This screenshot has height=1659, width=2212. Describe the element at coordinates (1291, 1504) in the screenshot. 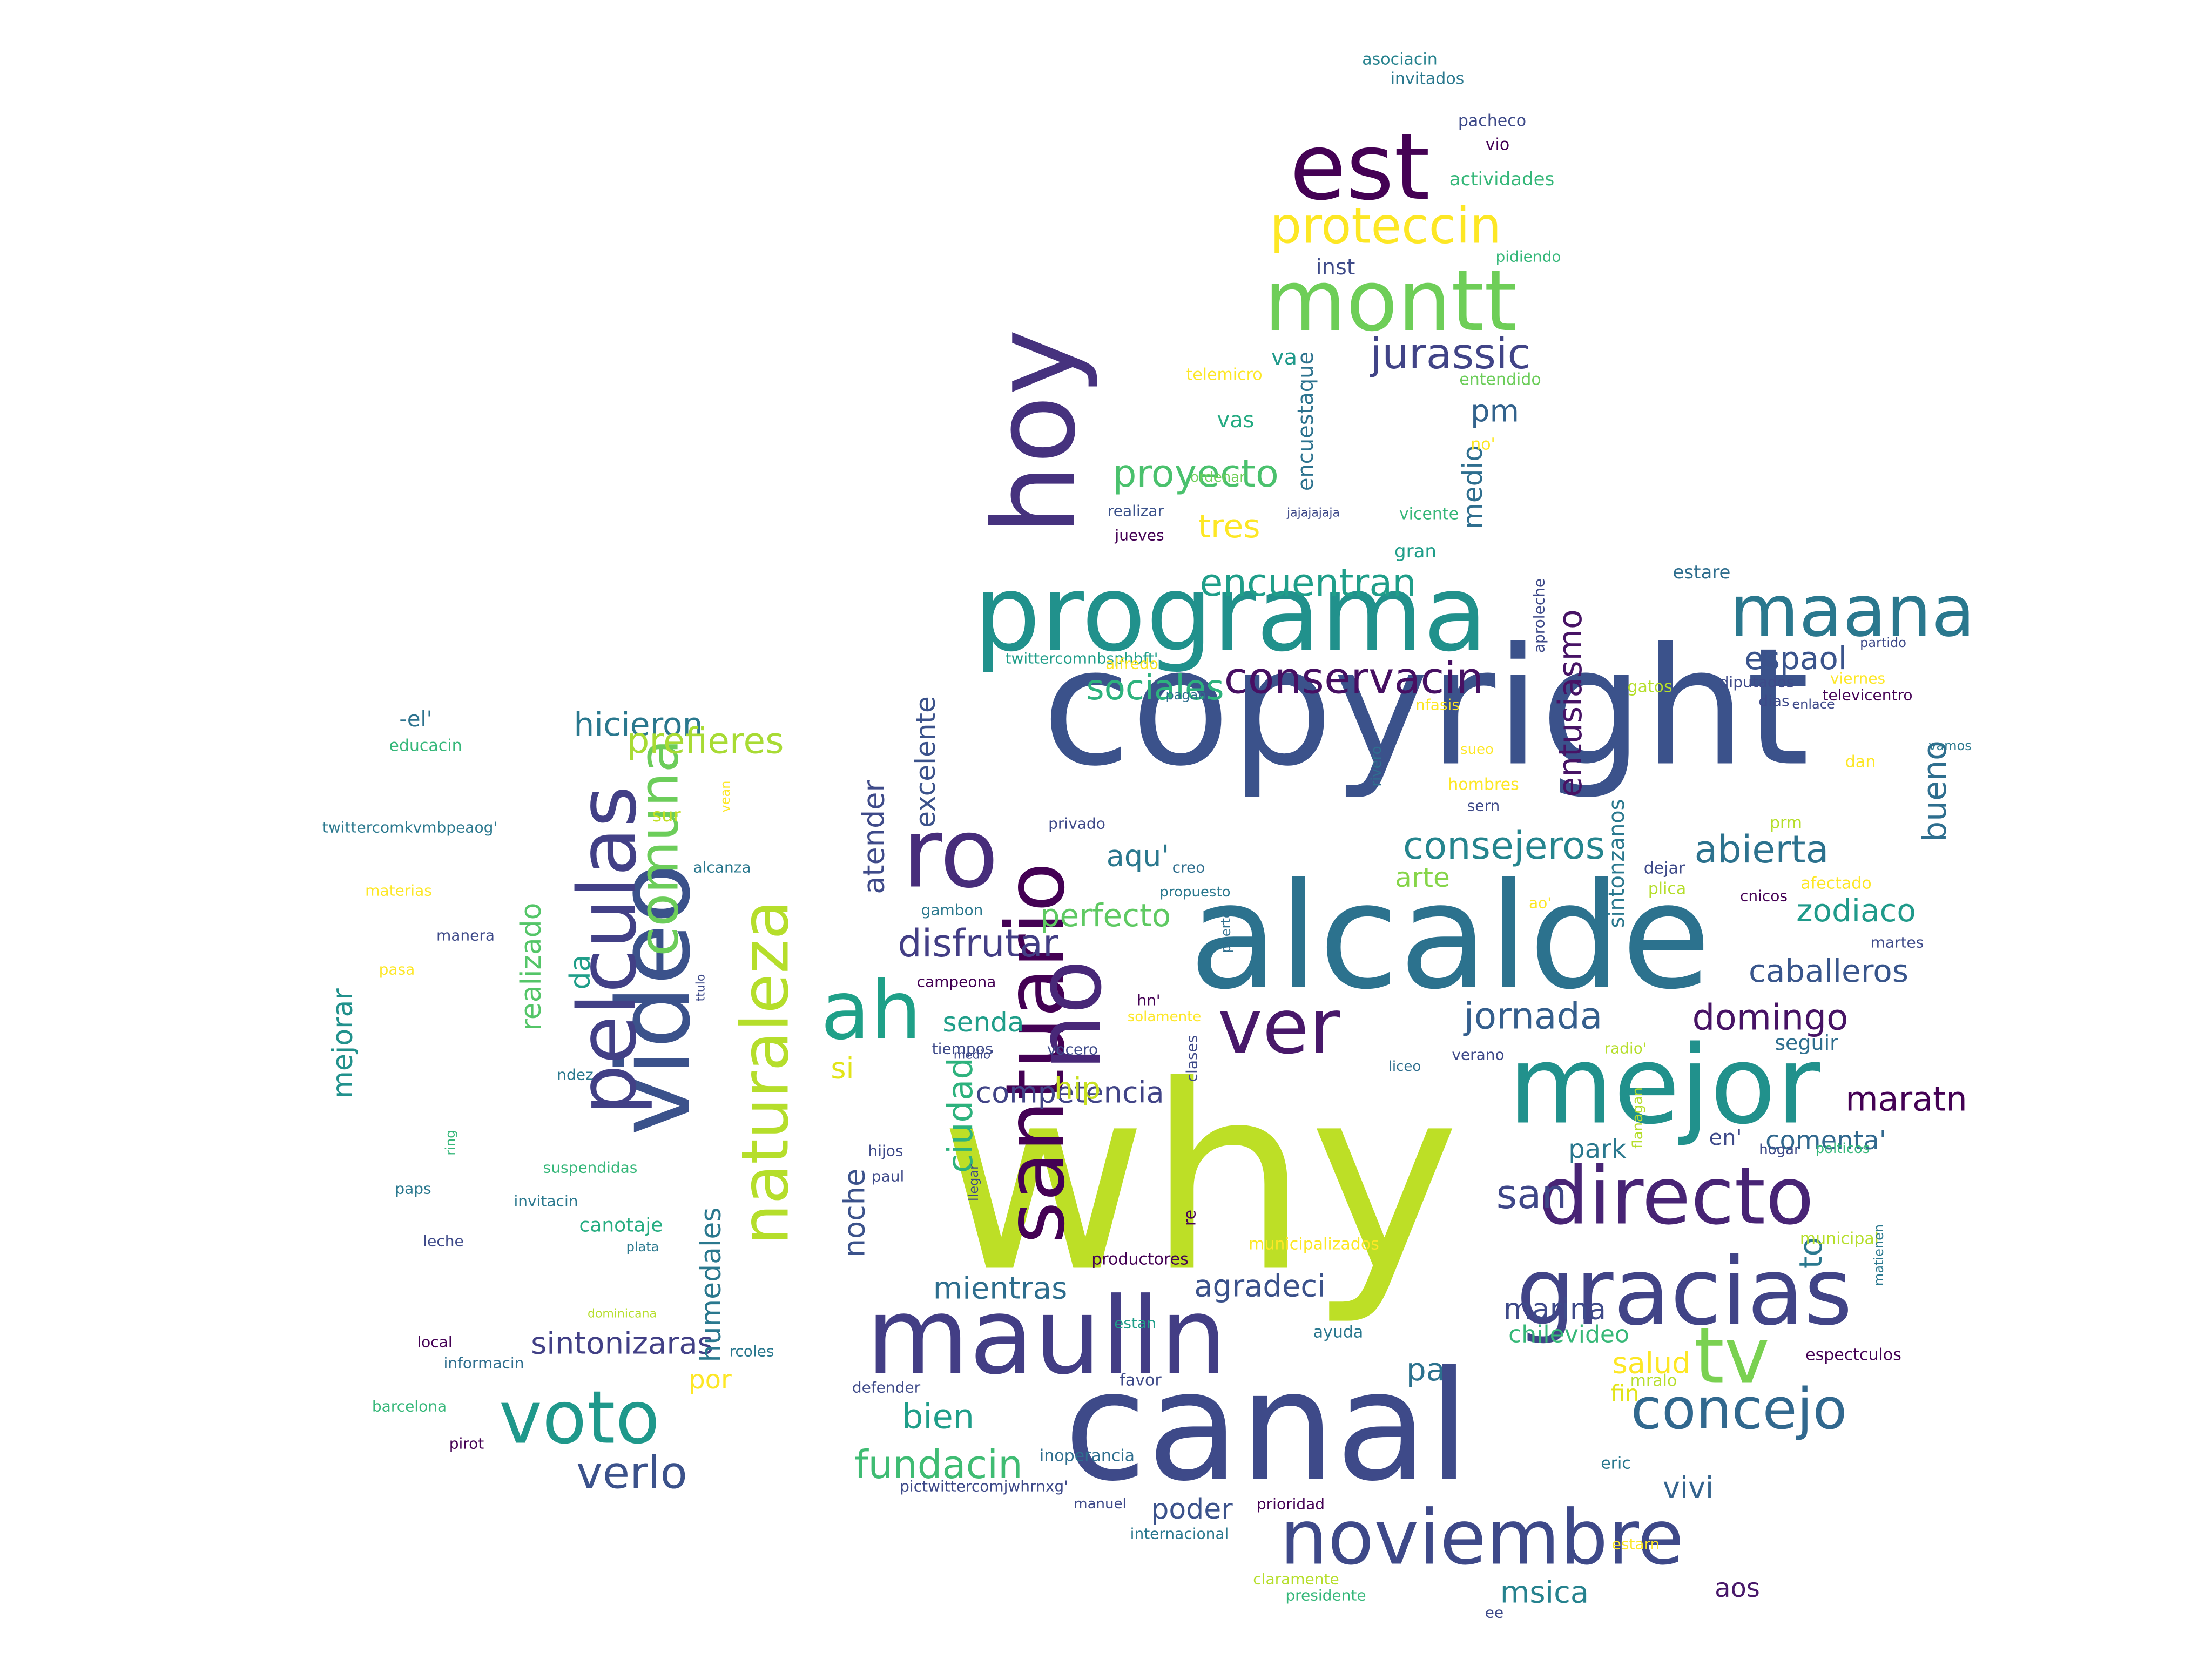

I see `word-cloud-word: prioridad` at that location.